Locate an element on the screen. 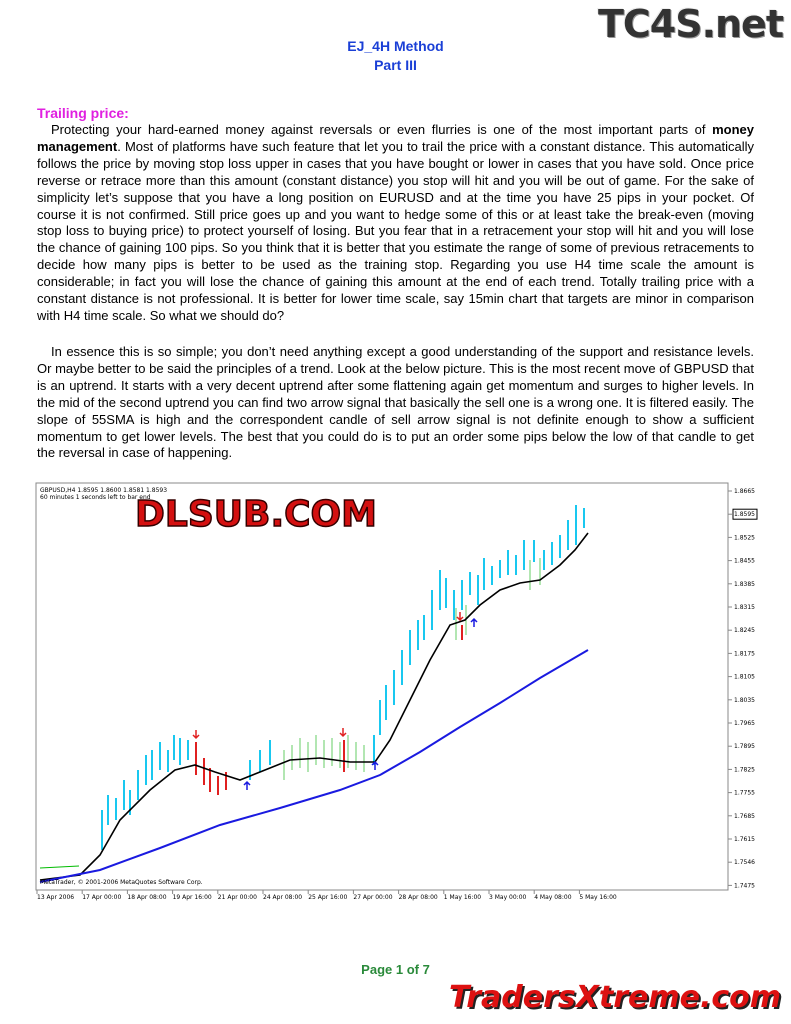  time-label: 17 Apr 00:00 is located at coordinates (101, 897).